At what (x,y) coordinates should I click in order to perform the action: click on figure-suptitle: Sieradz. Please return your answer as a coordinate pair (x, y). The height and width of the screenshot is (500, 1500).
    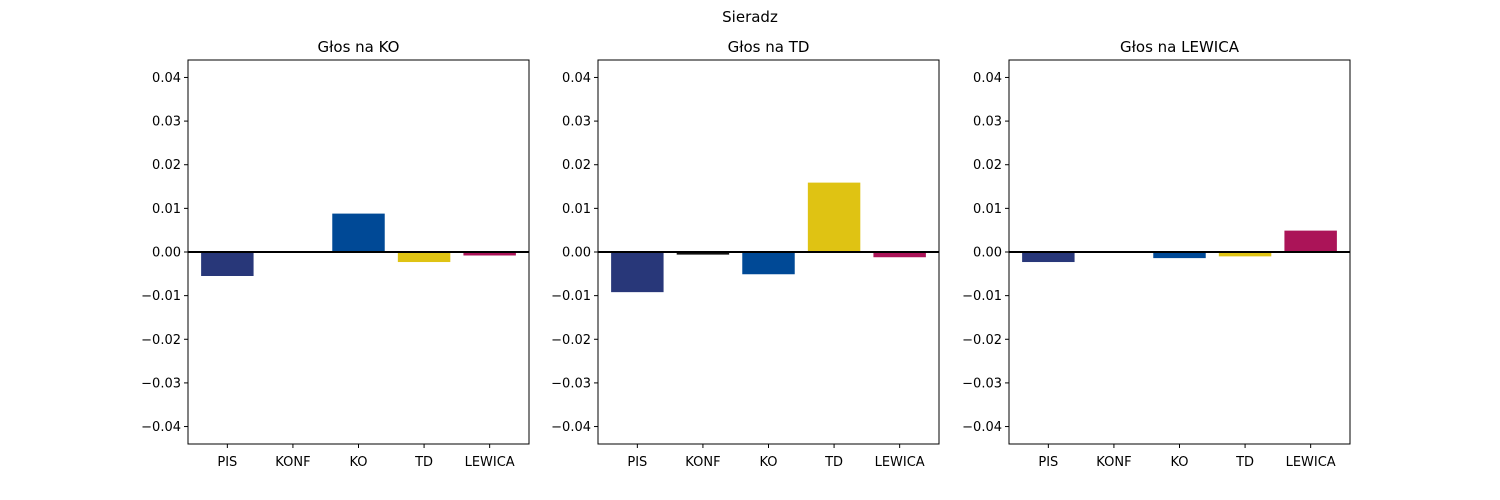
    Looking at the image, I should click on (750, 17).